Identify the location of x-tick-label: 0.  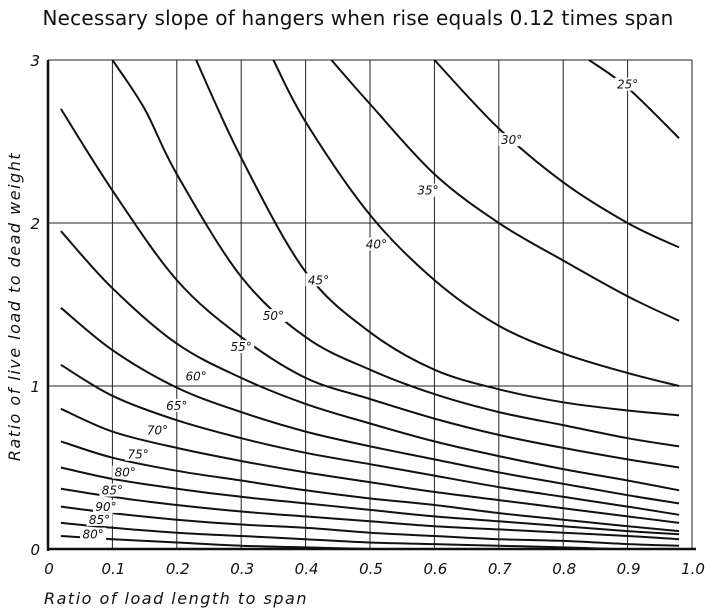
(49, 569).